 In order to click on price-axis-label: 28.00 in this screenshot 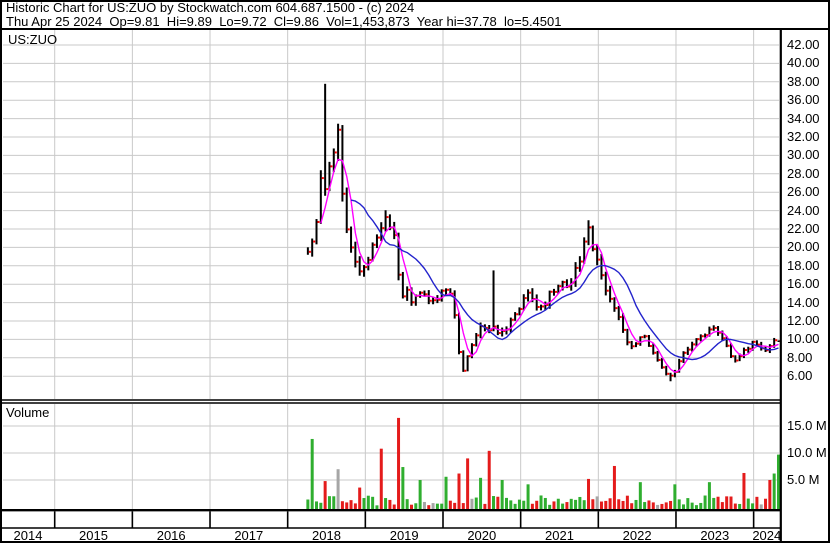, I will do `click(803, 173)`.